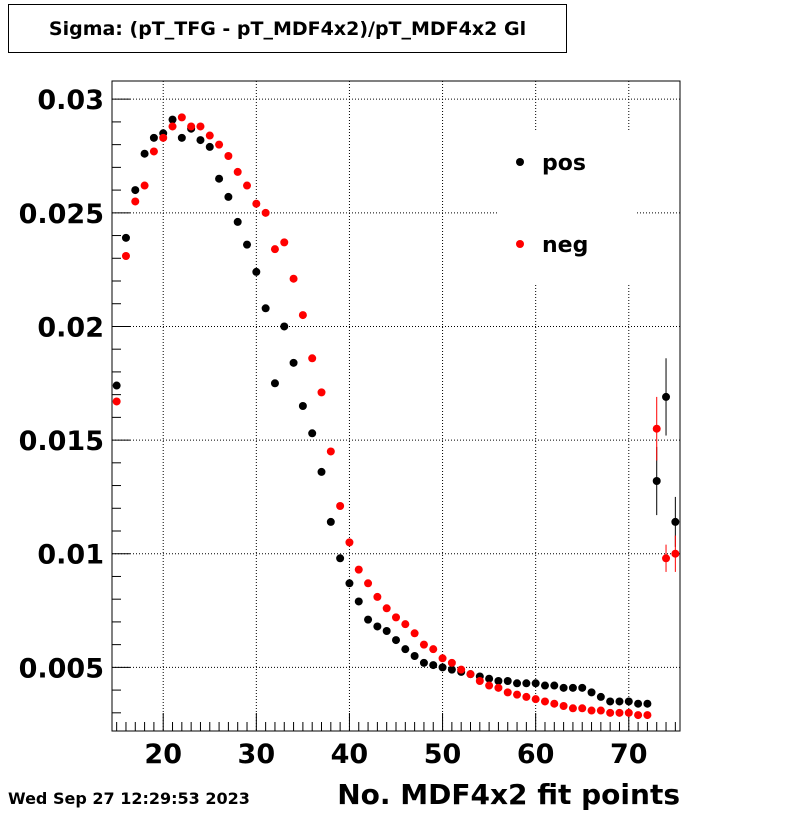 The width and height of the screenshot is (800, 814). I want to click on y-tick-label: 0.025, so click(61, 214).